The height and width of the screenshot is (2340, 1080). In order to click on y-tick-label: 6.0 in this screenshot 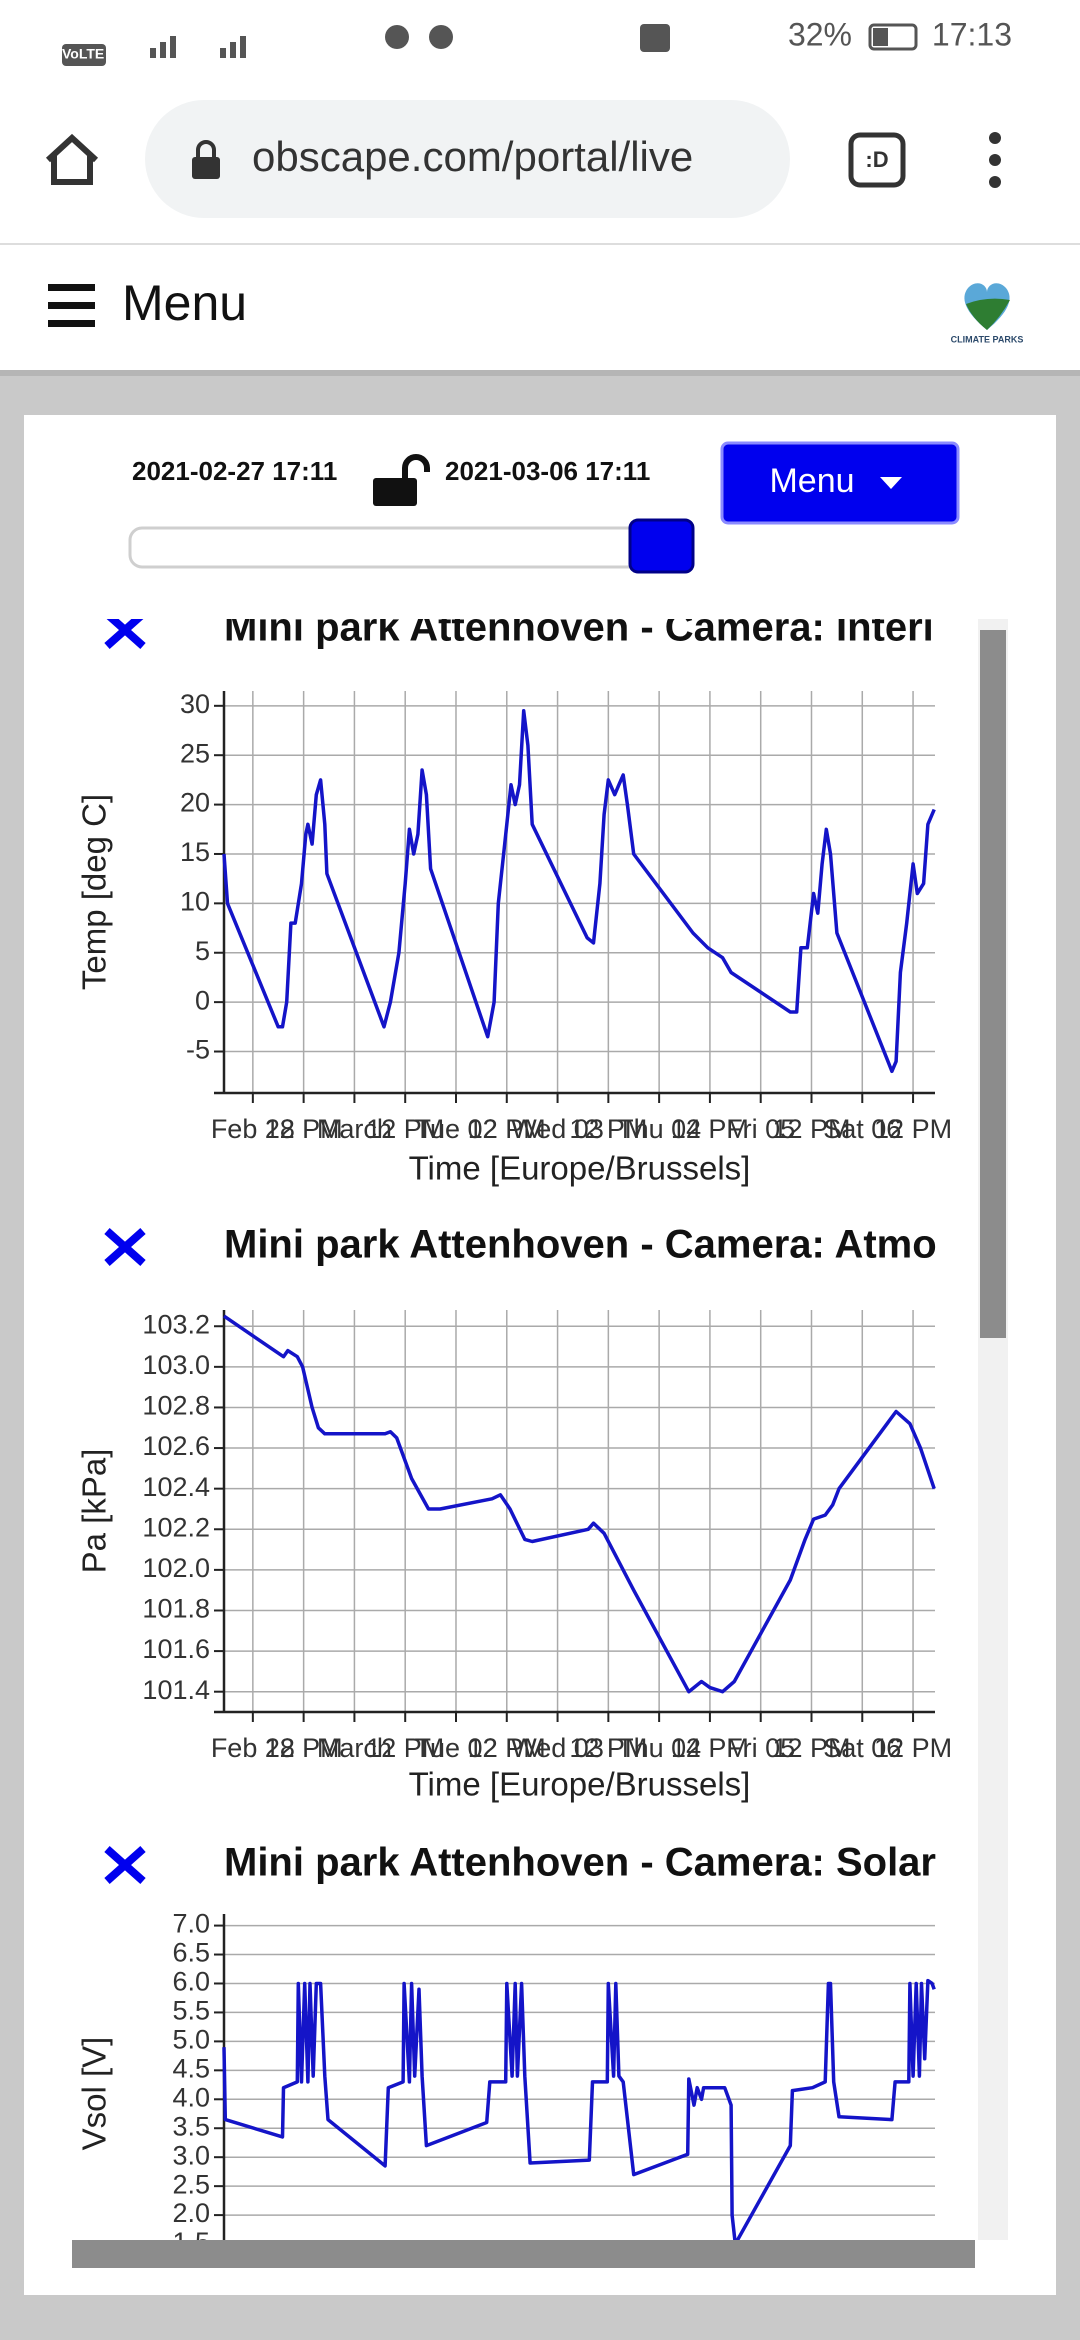, I will do `click(191, 1982)`.